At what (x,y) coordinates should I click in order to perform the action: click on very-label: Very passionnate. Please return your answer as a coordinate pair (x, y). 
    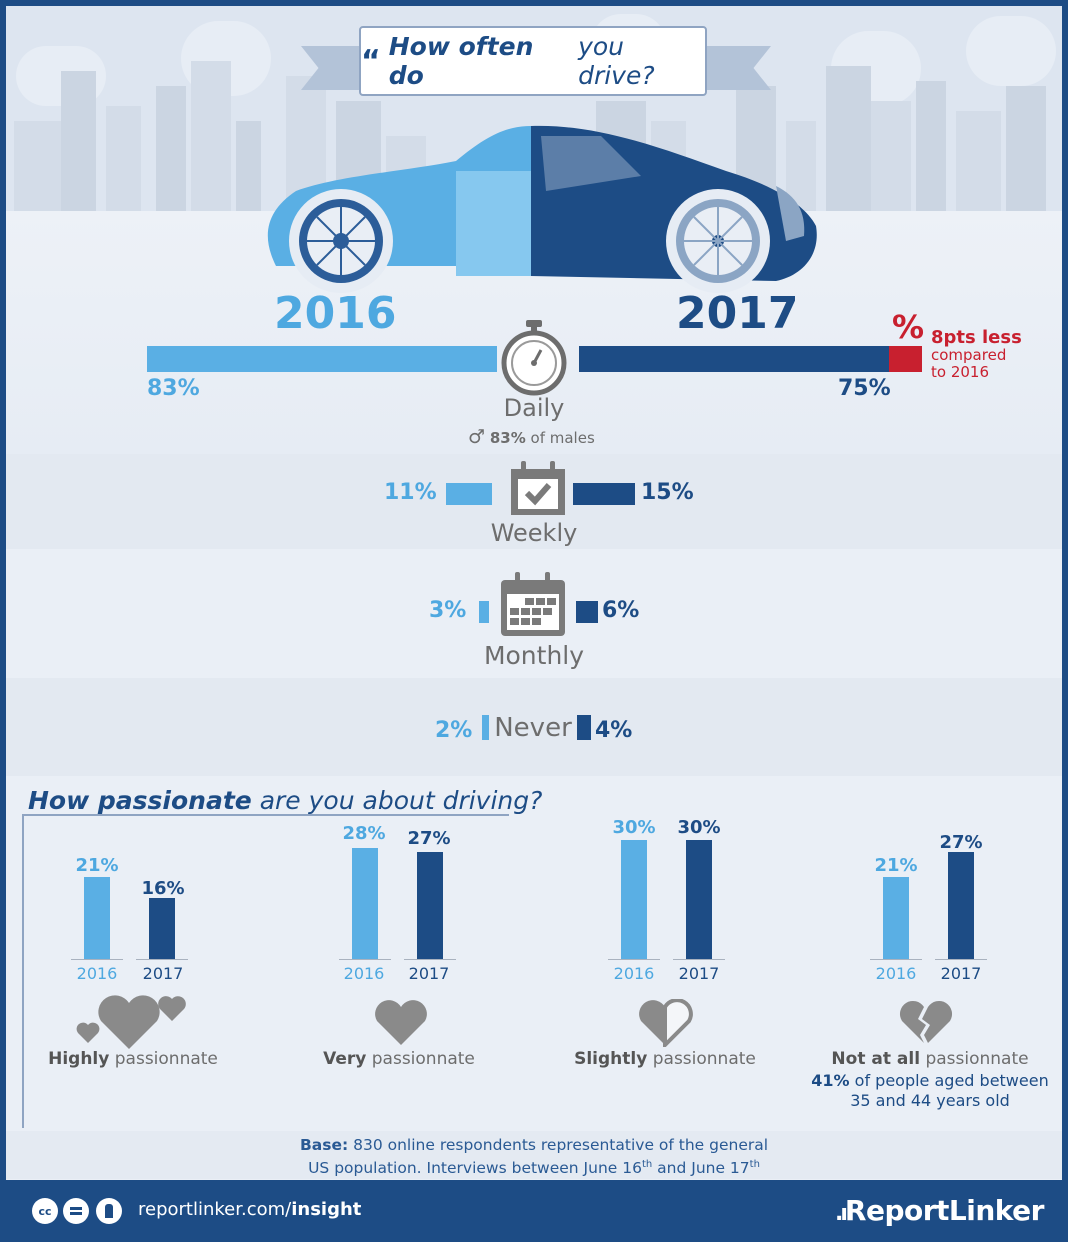
    Looking at the image, I should click on (399, 1059).